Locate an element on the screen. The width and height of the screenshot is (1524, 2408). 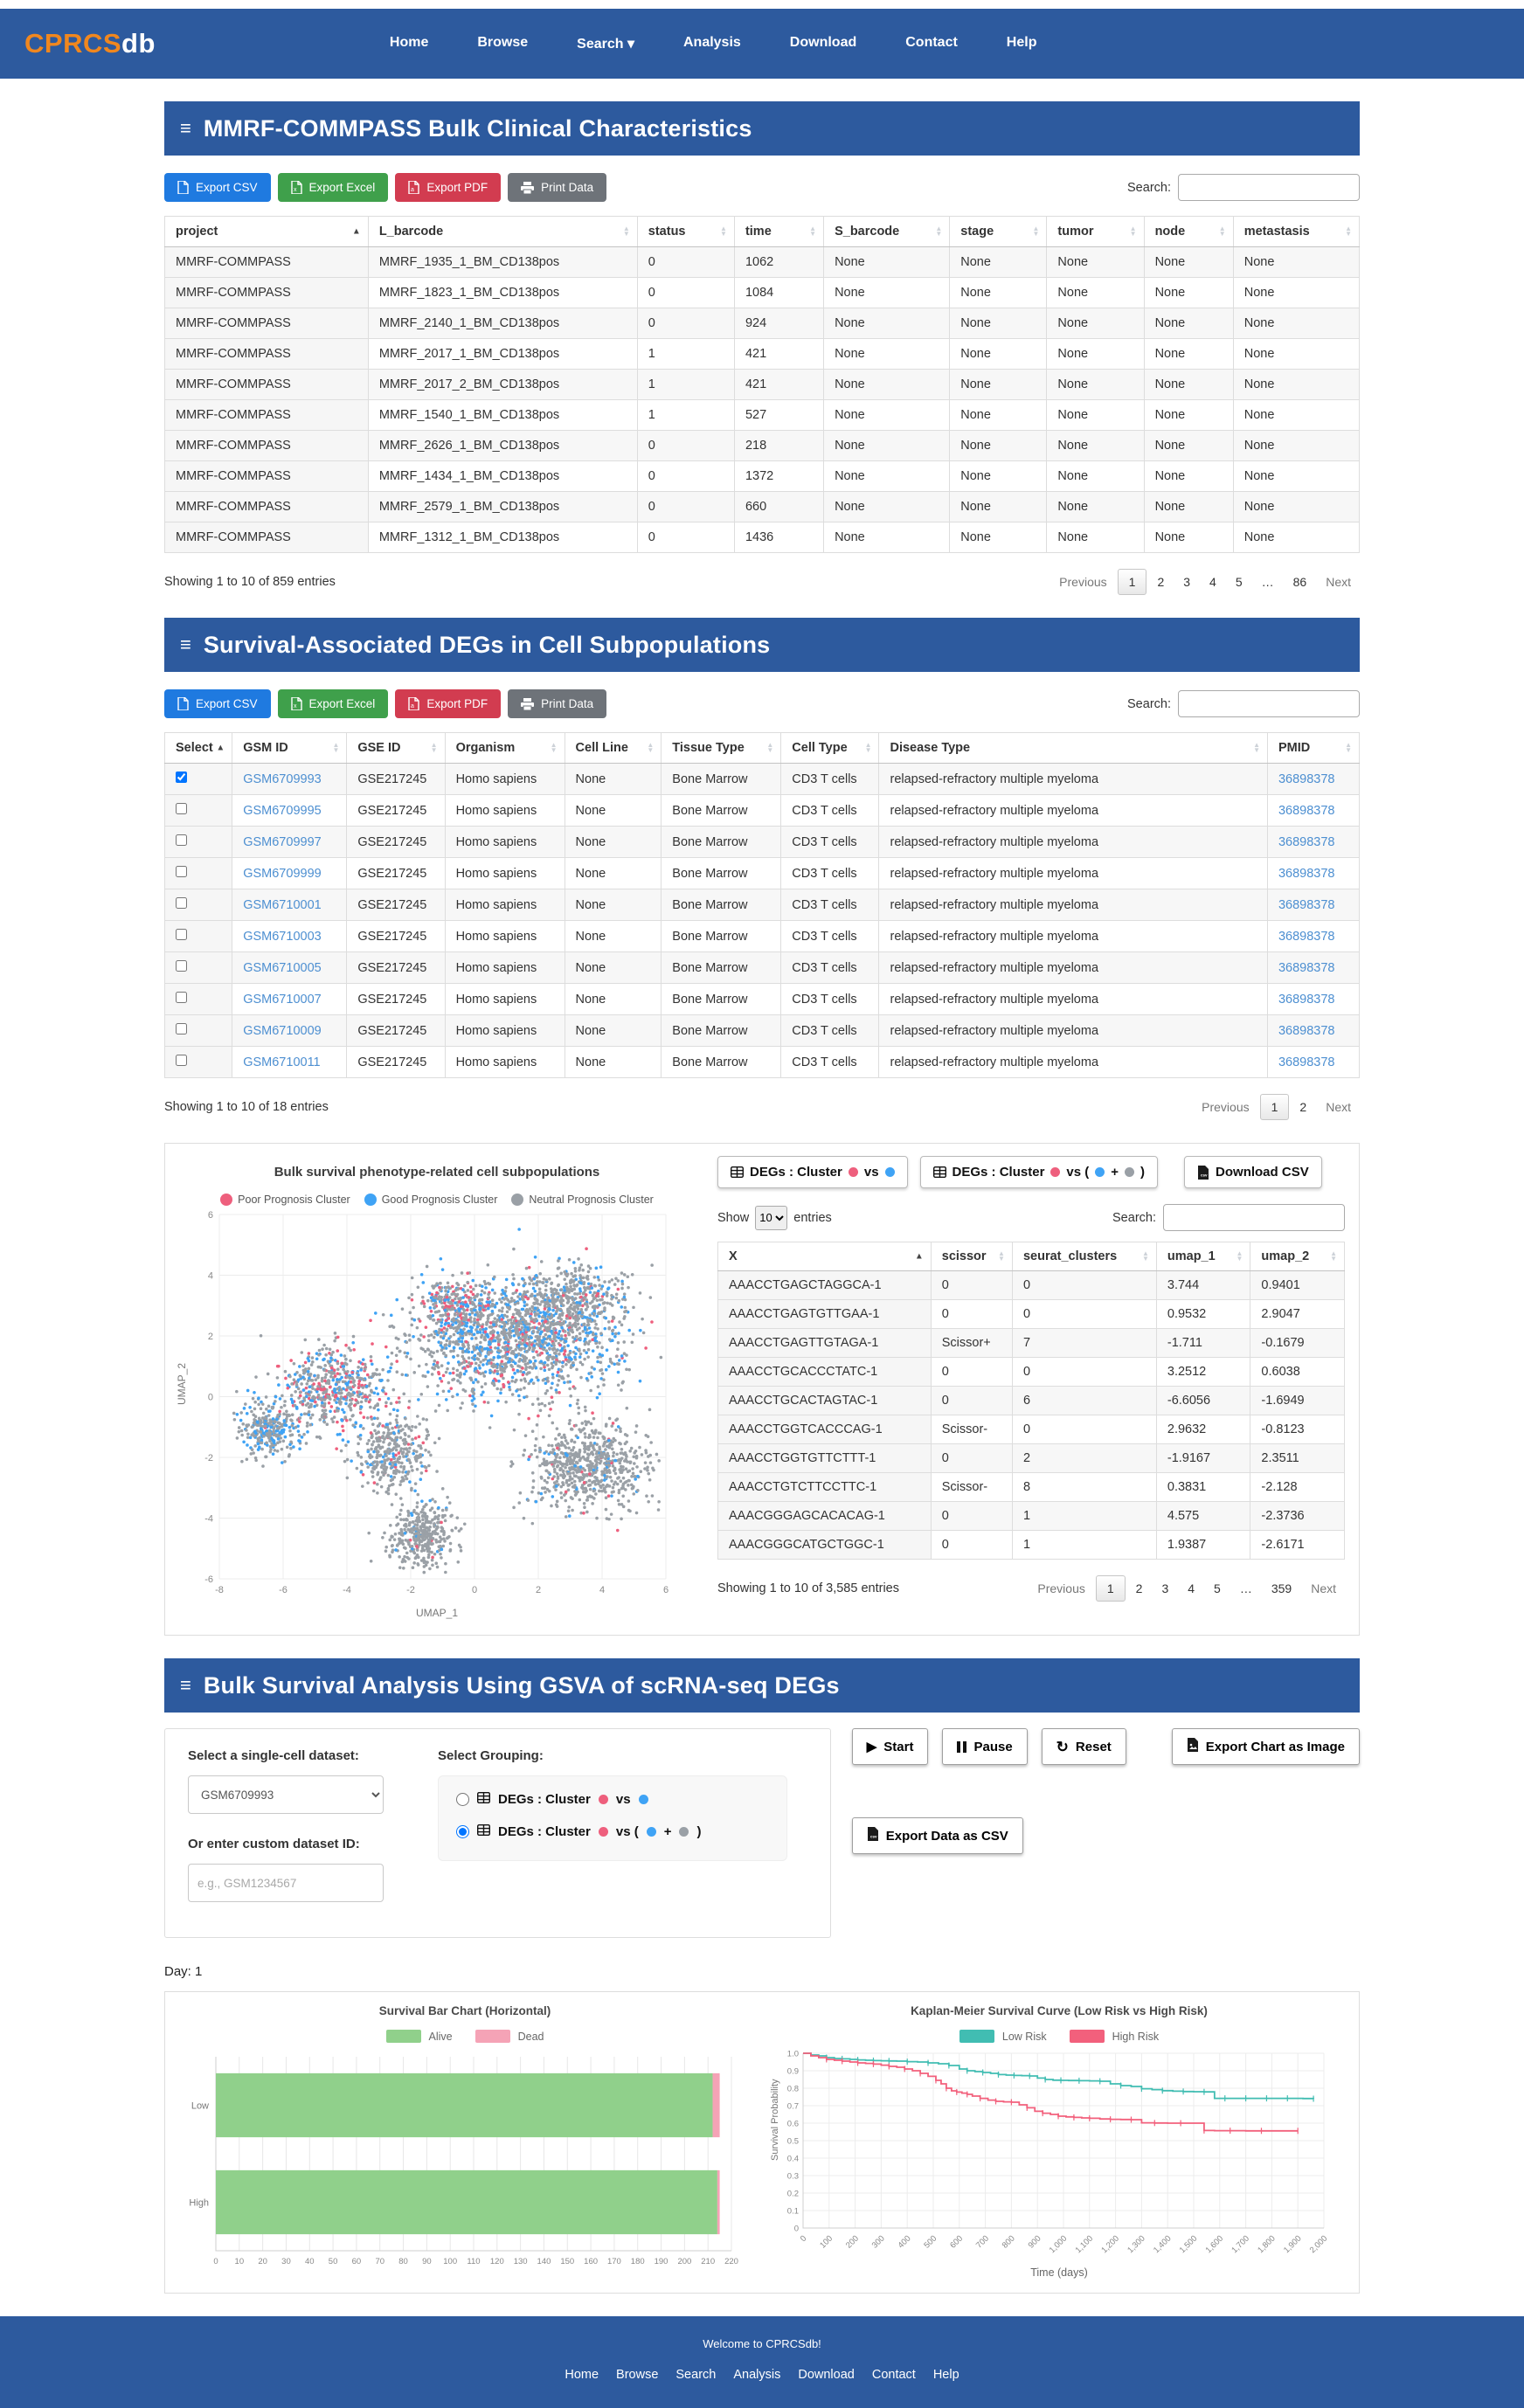
column-header-project: project ▲ is located at coordinates (266, 231).